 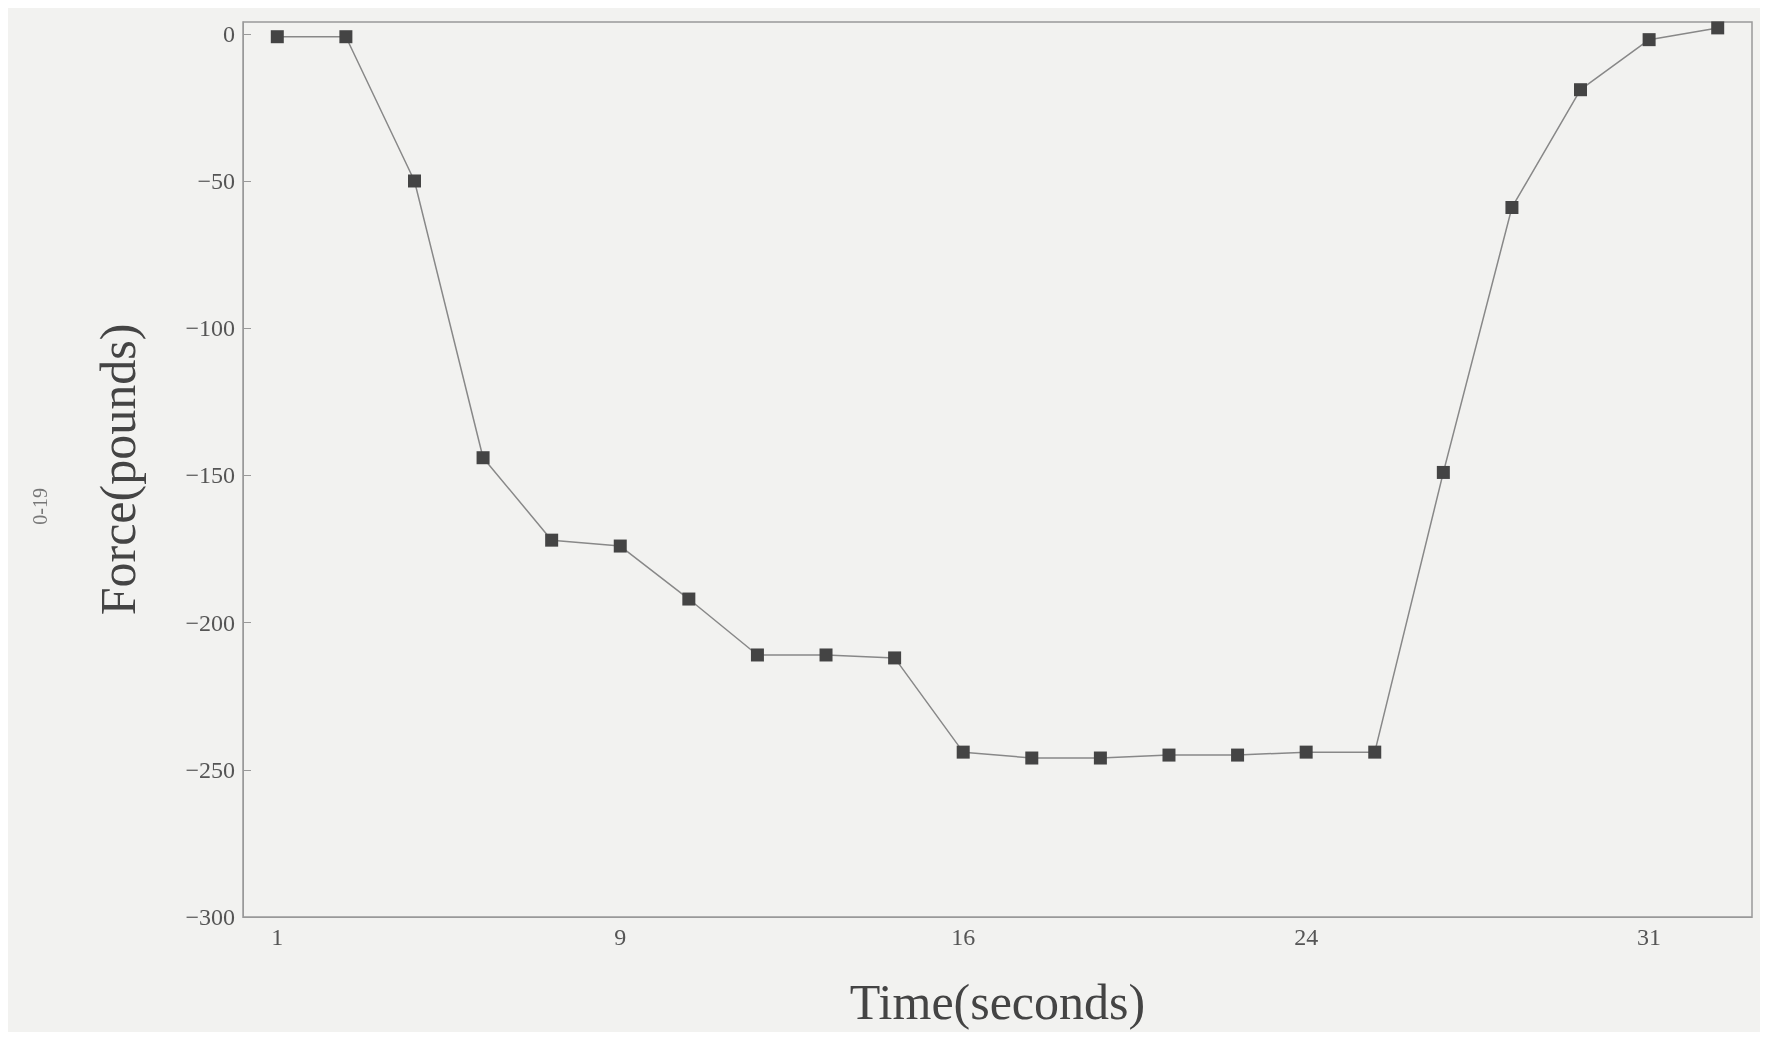 I want to click on y-tick-label: −200, so click(x=210, y=622).